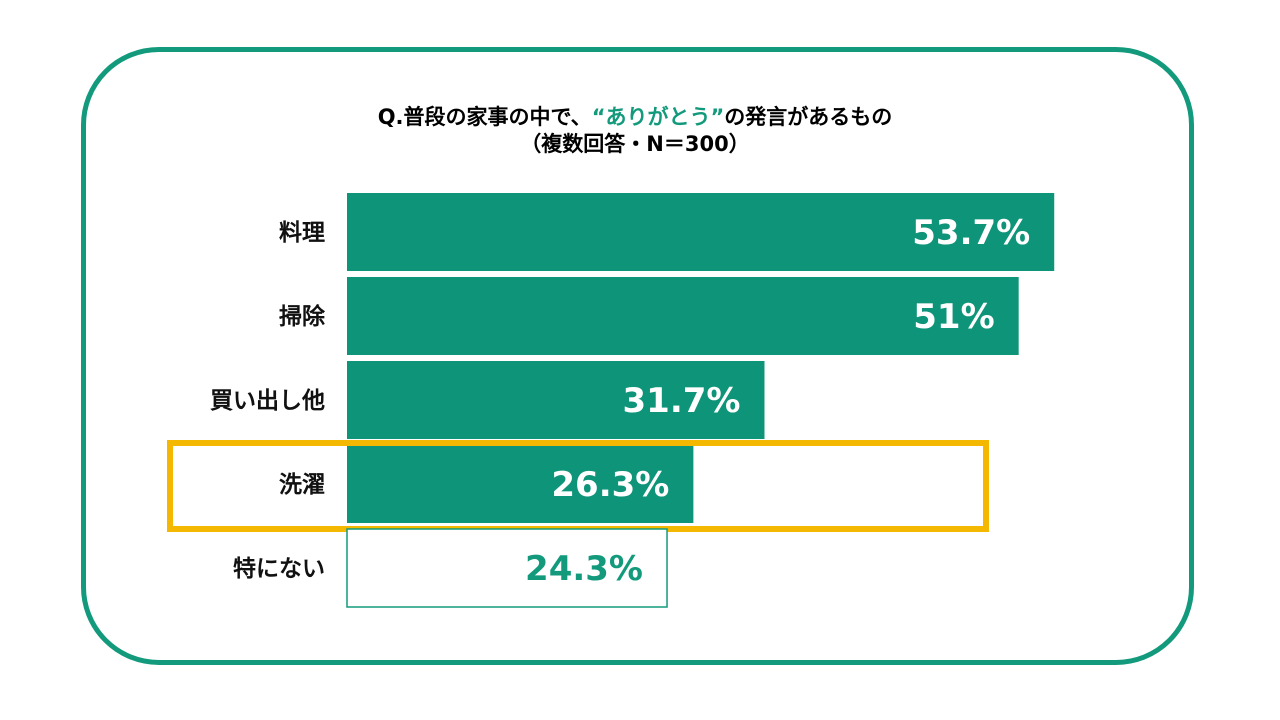  I want to click on category-label: 掃除, so click(302, 316).